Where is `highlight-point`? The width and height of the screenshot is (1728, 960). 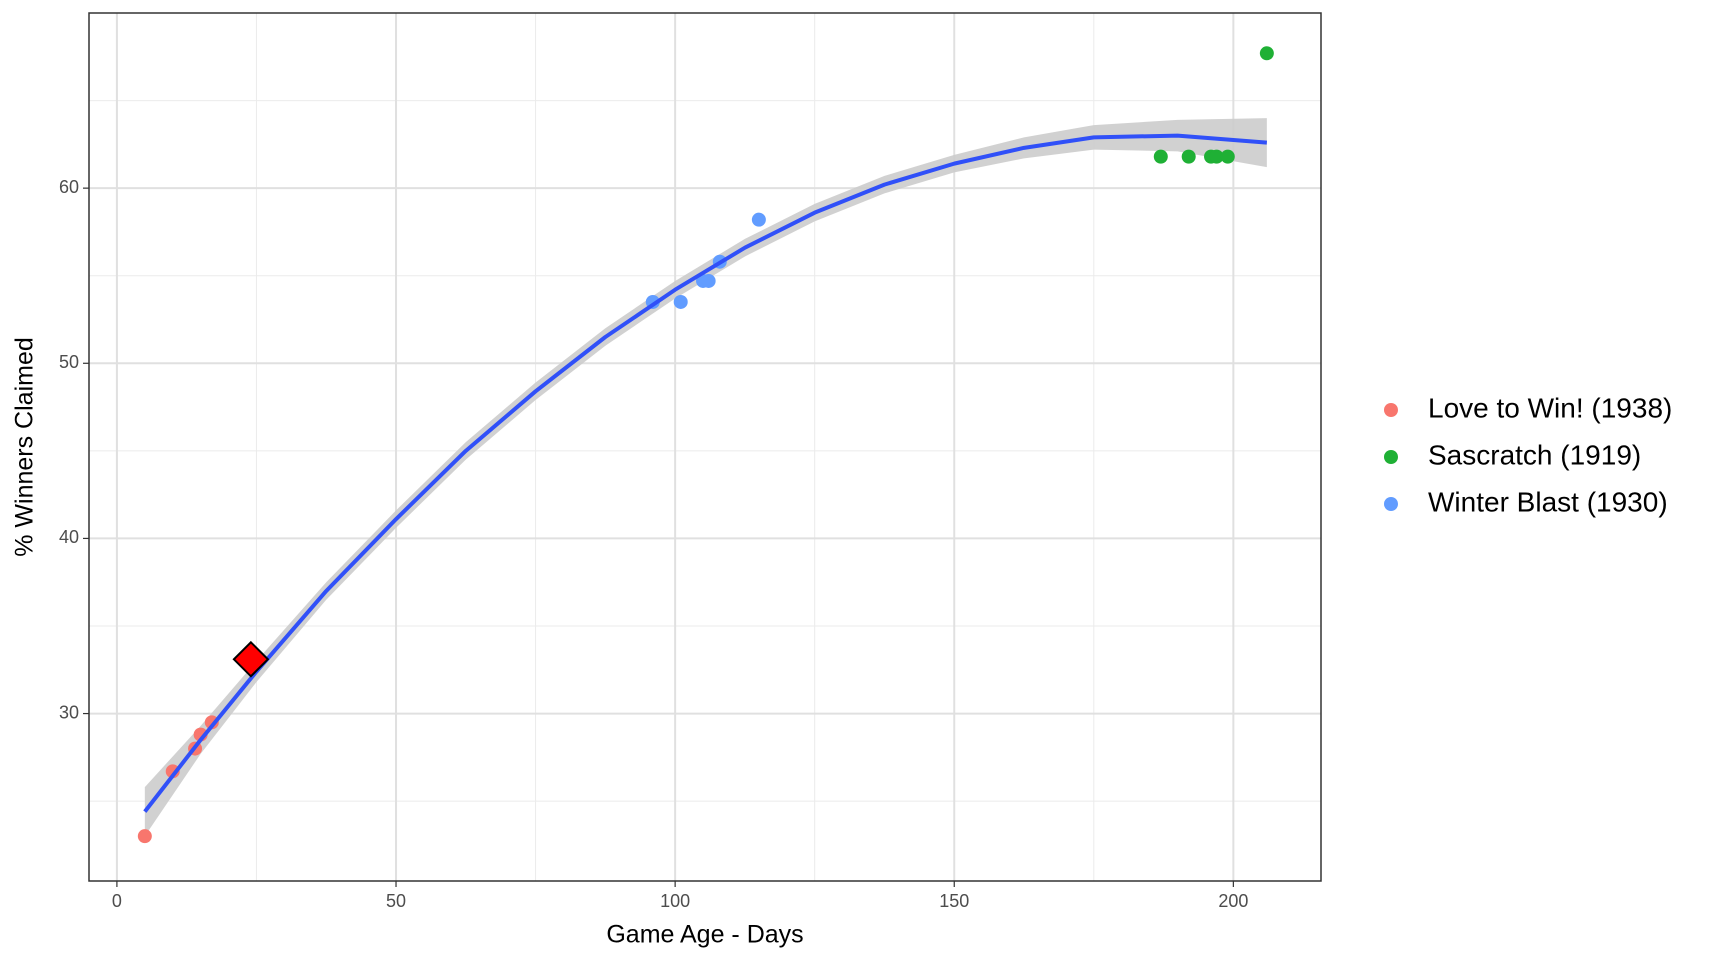
highlight-point is located at coordinates (251, 659).